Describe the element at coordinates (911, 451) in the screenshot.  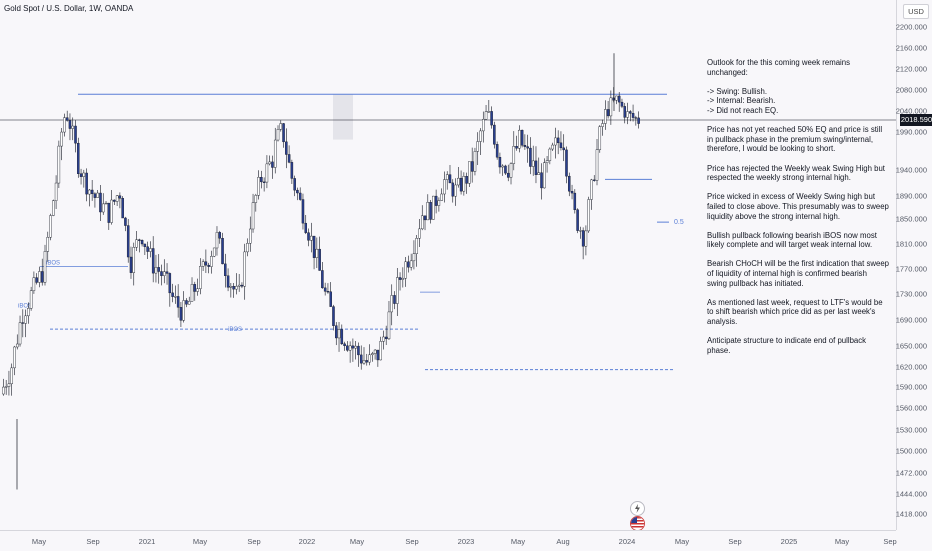
I see `price-tick: 1500.000` at that location.